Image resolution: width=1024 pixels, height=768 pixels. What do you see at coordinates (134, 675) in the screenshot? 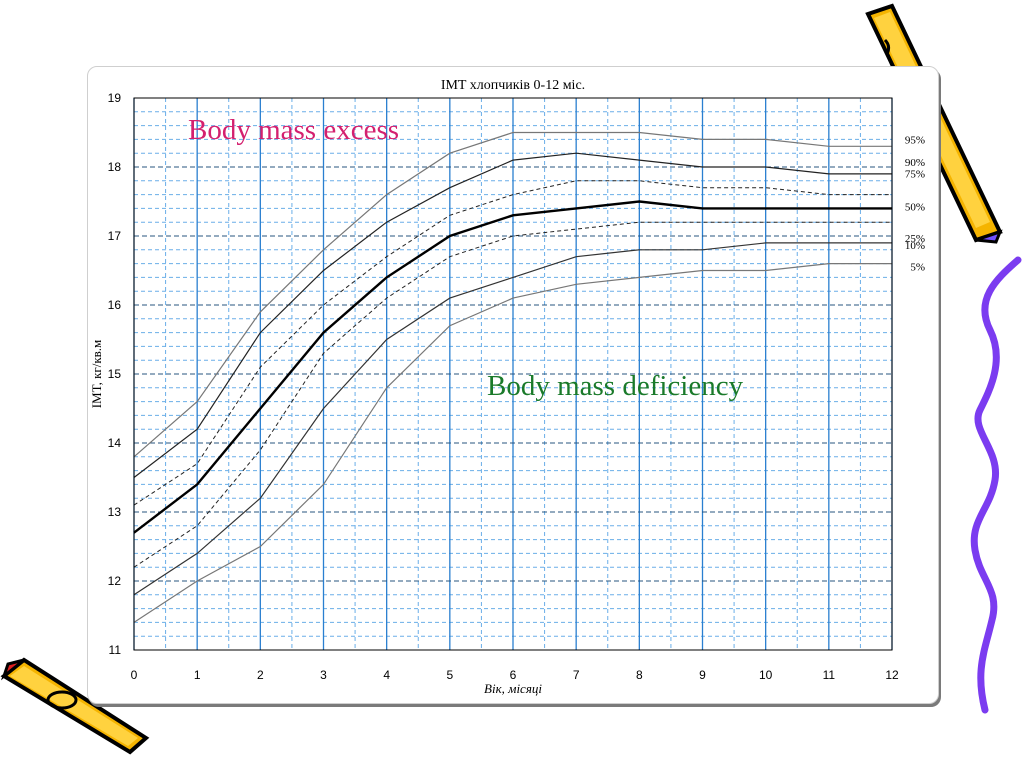
I see `x-tick-label: 0` at bounding box center [134, 675].